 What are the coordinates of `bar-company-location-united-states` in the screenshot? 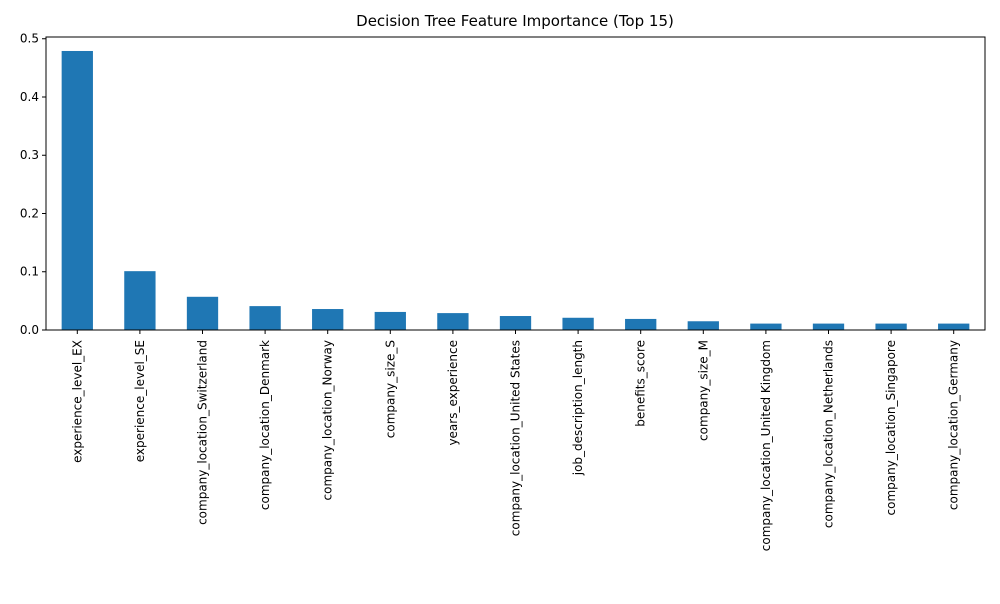 It's located at (515, 323).